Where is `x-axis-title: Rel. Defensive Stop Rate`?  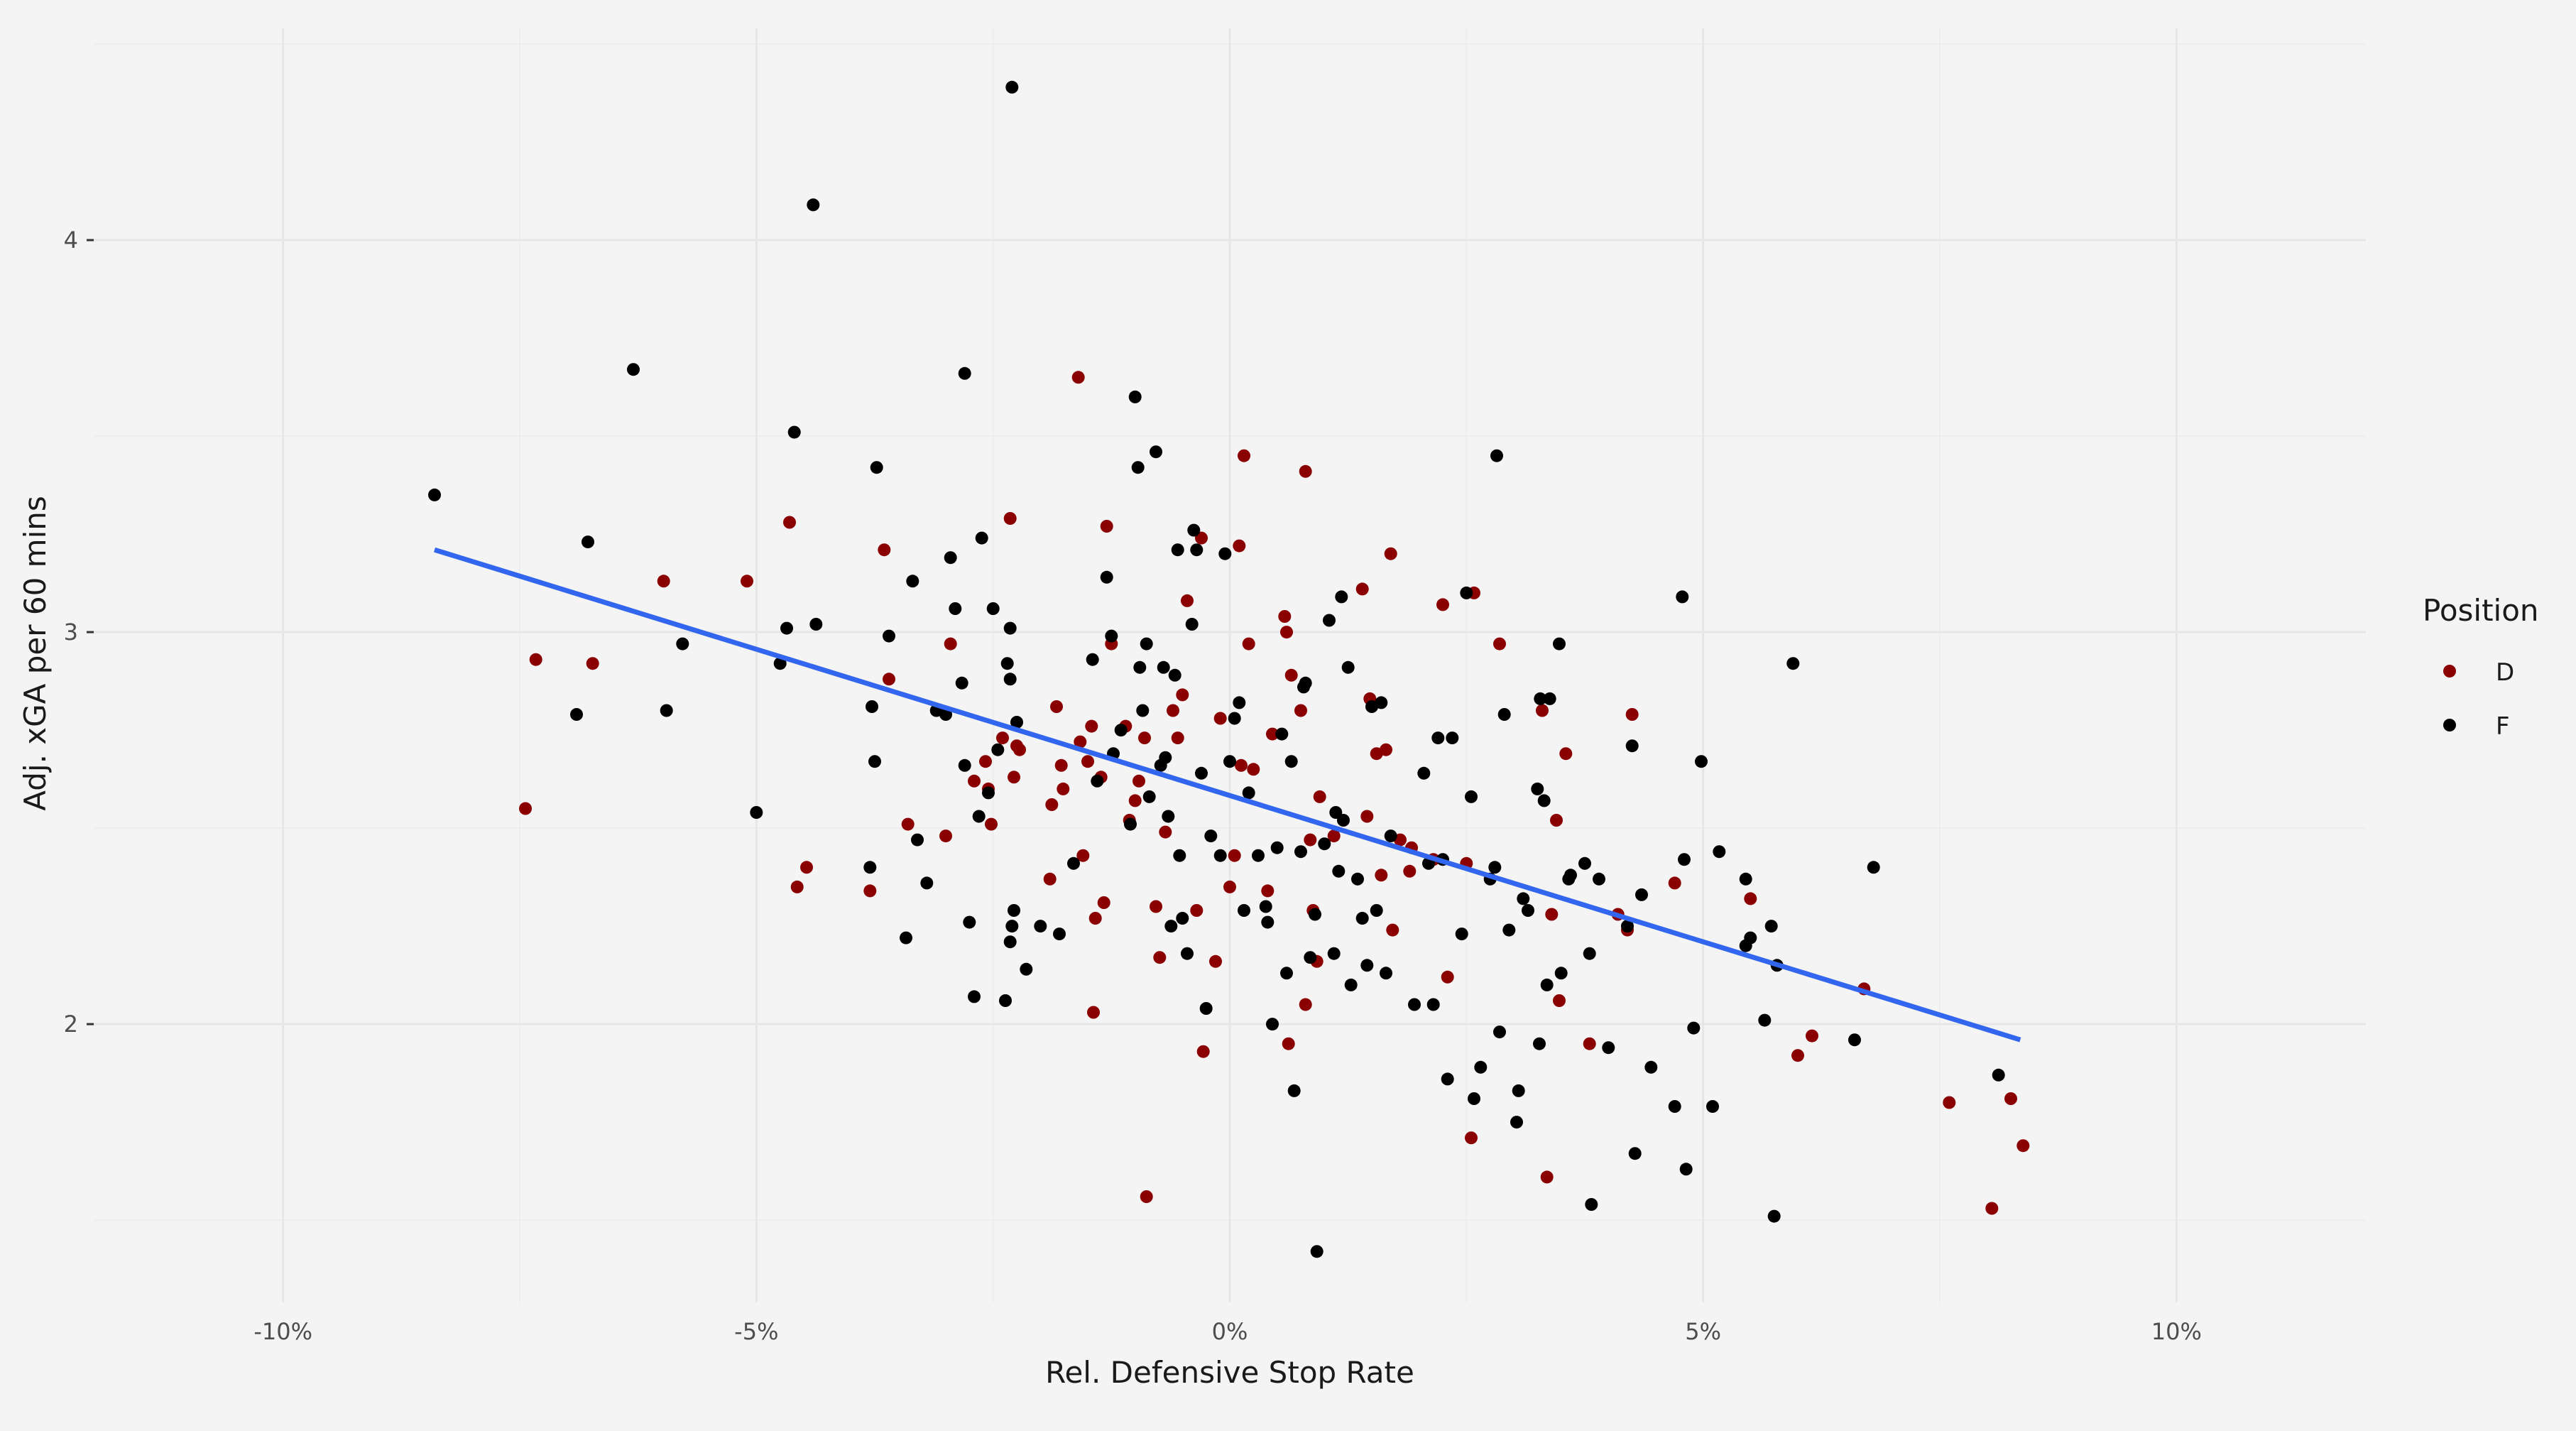 x-axis-title: Rel. Defensive Stop Rate is located at coordinates (1229, 1372).